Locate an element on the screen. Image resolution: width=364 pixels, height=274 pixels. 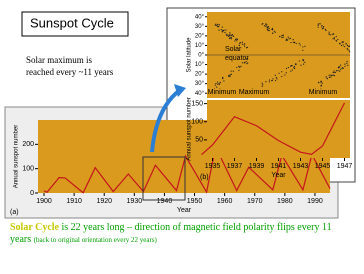
arrow is located at coordinates (166, 120).